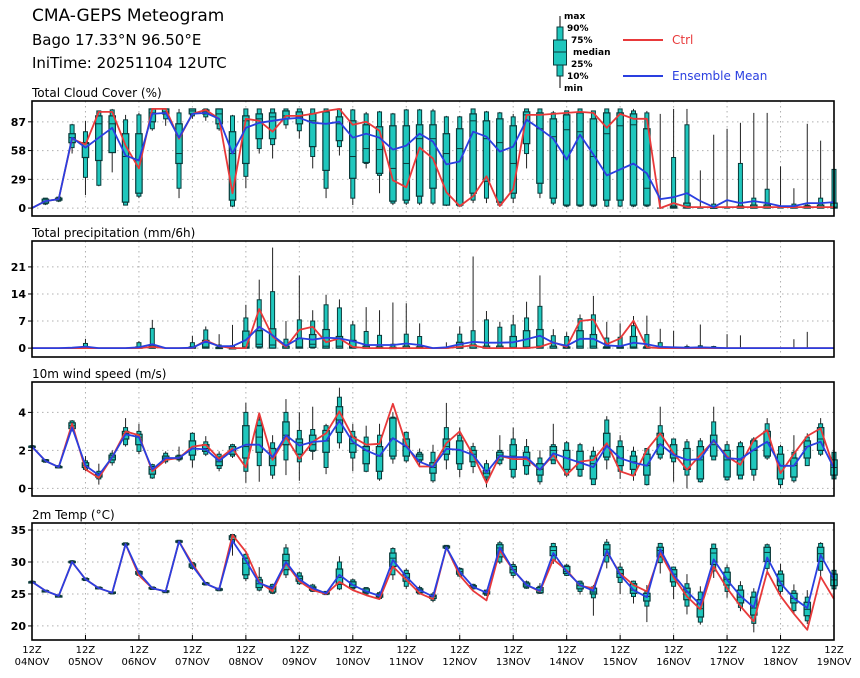 The width and height of the screenshot is (860, 678). Describe the element at coordinates (113, 233) in the screenshot. I see `panel-title: Total precipitation (mm/6h)` at that location.